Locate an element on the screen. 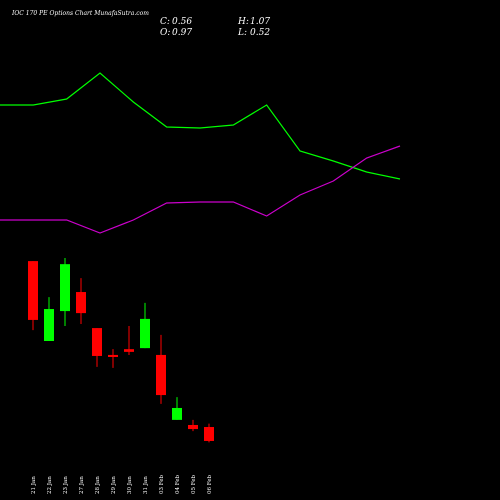  x-tick-label: 30 Jan is located at coordinates (130, 485).